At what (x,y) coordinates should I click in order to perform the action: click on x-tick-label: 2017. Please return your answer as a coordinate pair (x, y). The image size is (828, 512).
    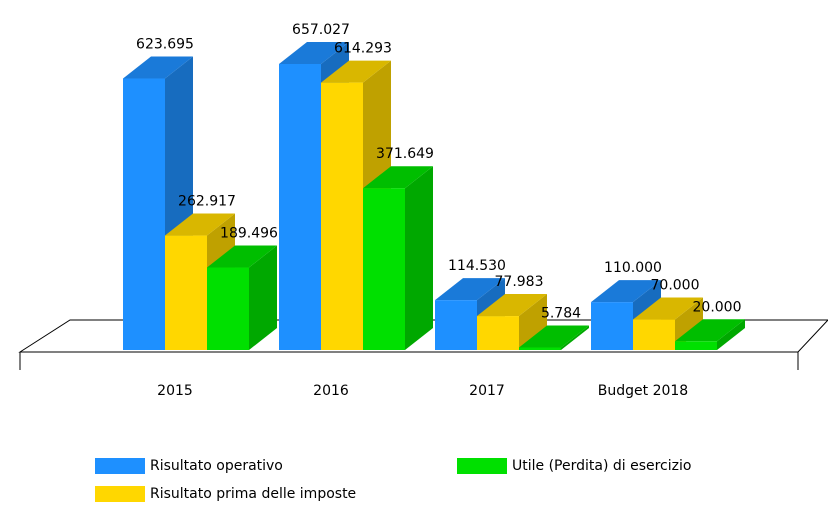
    Looking at the image, I should click on (487, 391).